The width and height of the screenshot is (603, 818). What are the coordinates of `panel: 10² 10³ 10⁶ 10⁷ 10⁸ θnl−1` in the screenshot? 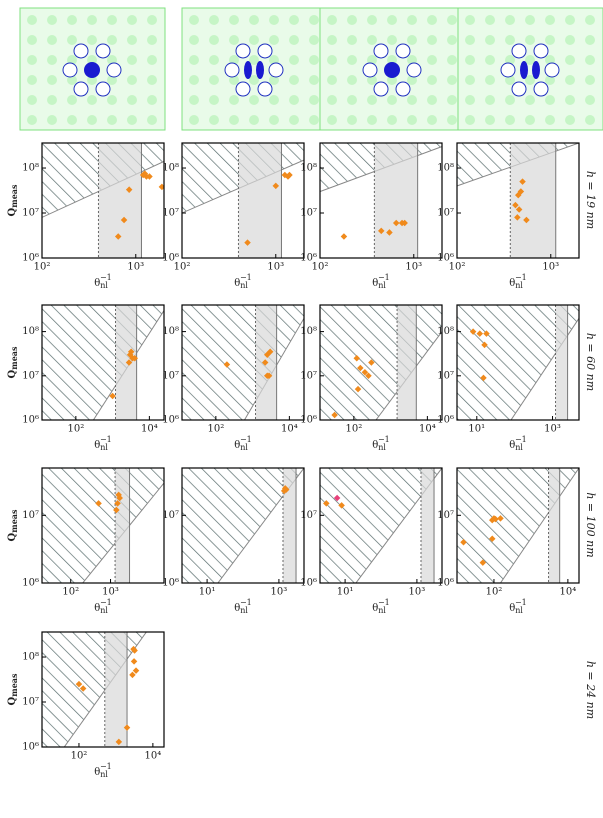 It's located at (371, 216).